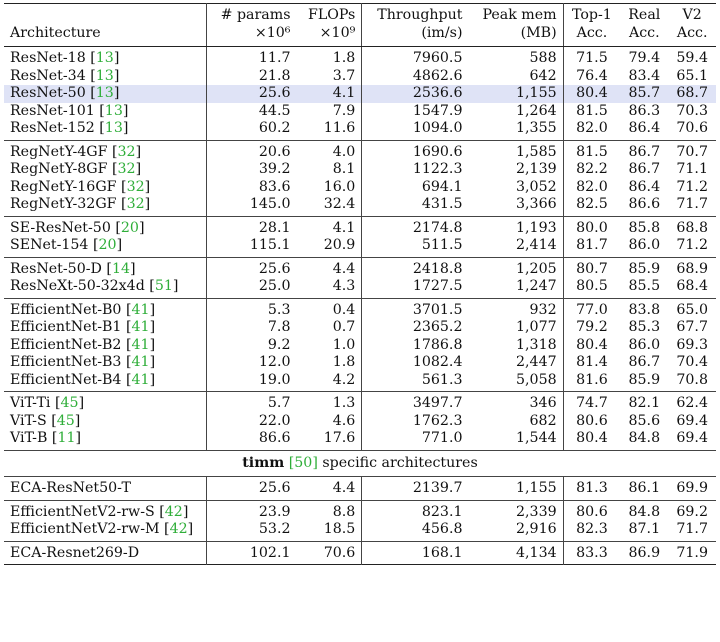  Describe the element at coordinates (329, 187) in the screenshot. I see `cell-flops: 16.0` at that location.